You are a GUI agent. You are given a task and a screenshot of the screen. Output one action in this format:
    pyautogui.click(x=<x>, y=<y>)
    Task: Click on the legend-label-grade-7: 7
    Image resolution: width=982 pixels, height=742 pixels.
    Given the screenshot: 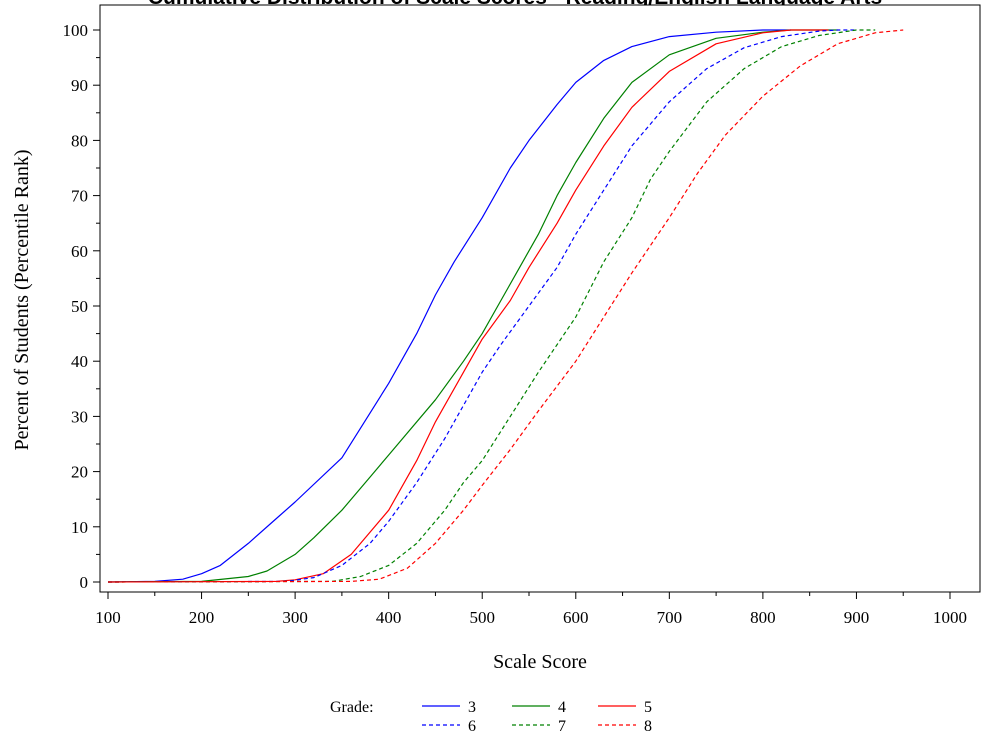 What is the action you would take?
    pyautogui.click(x=562, y=726)
    